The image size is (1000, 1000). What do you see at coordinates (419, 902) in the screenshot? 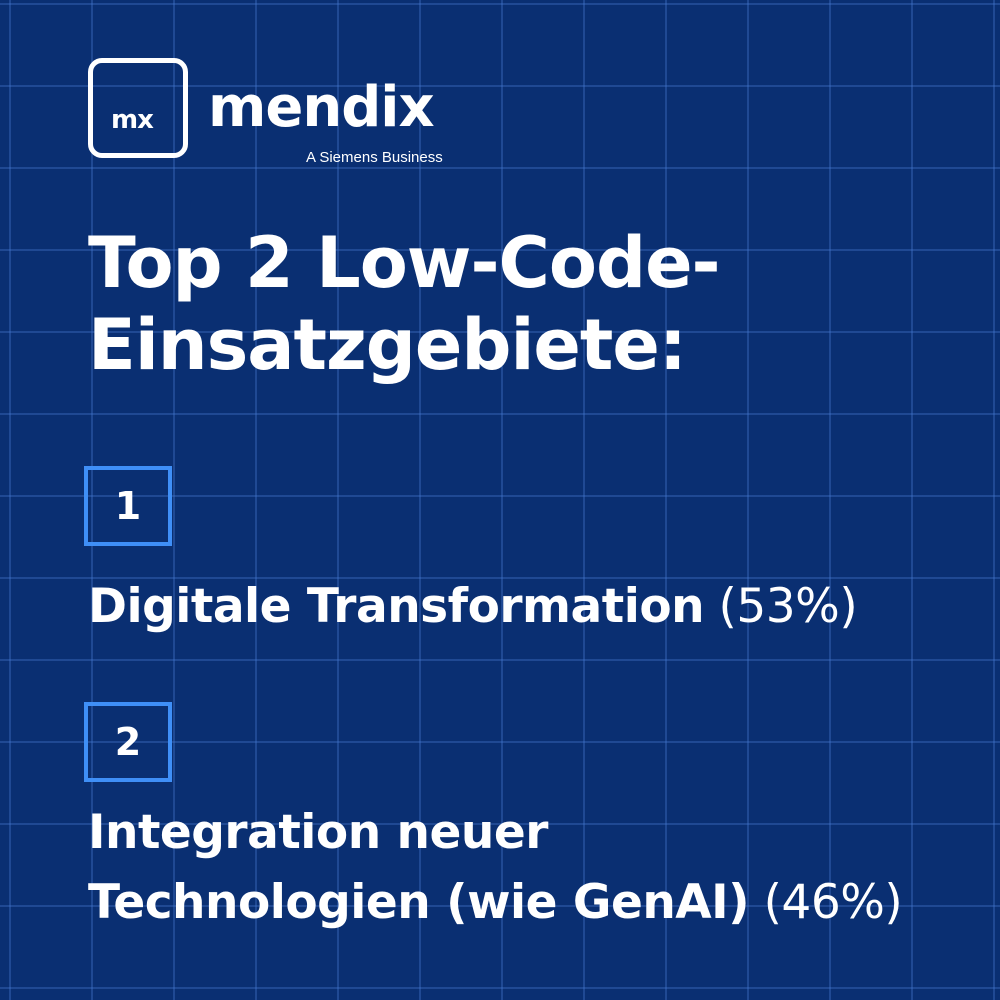
I see `item-2-label-line-2: Technologien (wie GenAI)` at bounding box center [419, 902].